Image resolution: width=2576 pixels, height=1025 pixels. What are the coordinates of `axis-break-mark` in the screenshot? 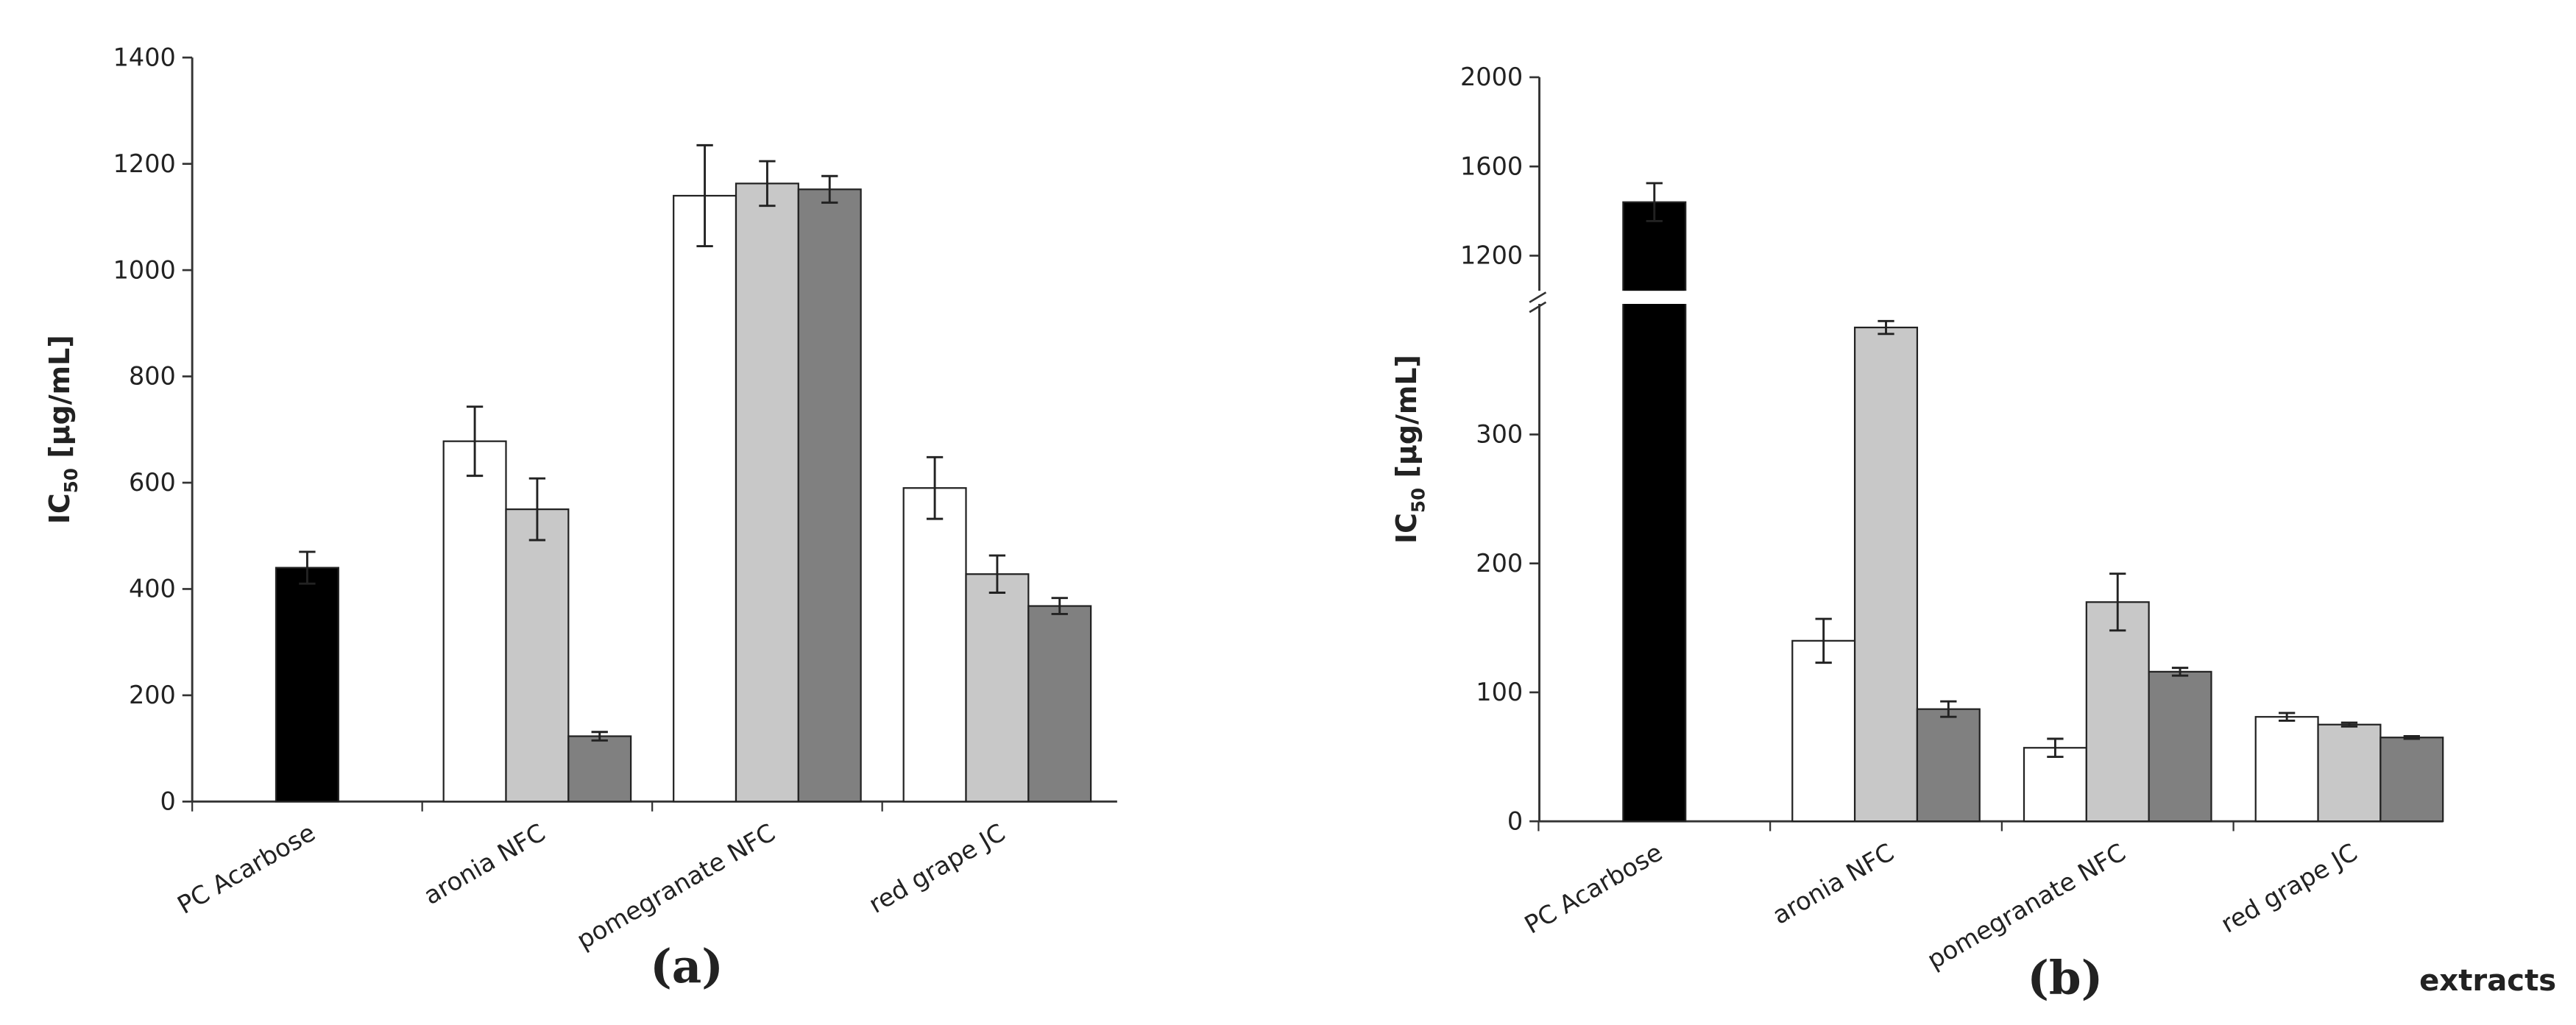 It's located at (1538, 302).